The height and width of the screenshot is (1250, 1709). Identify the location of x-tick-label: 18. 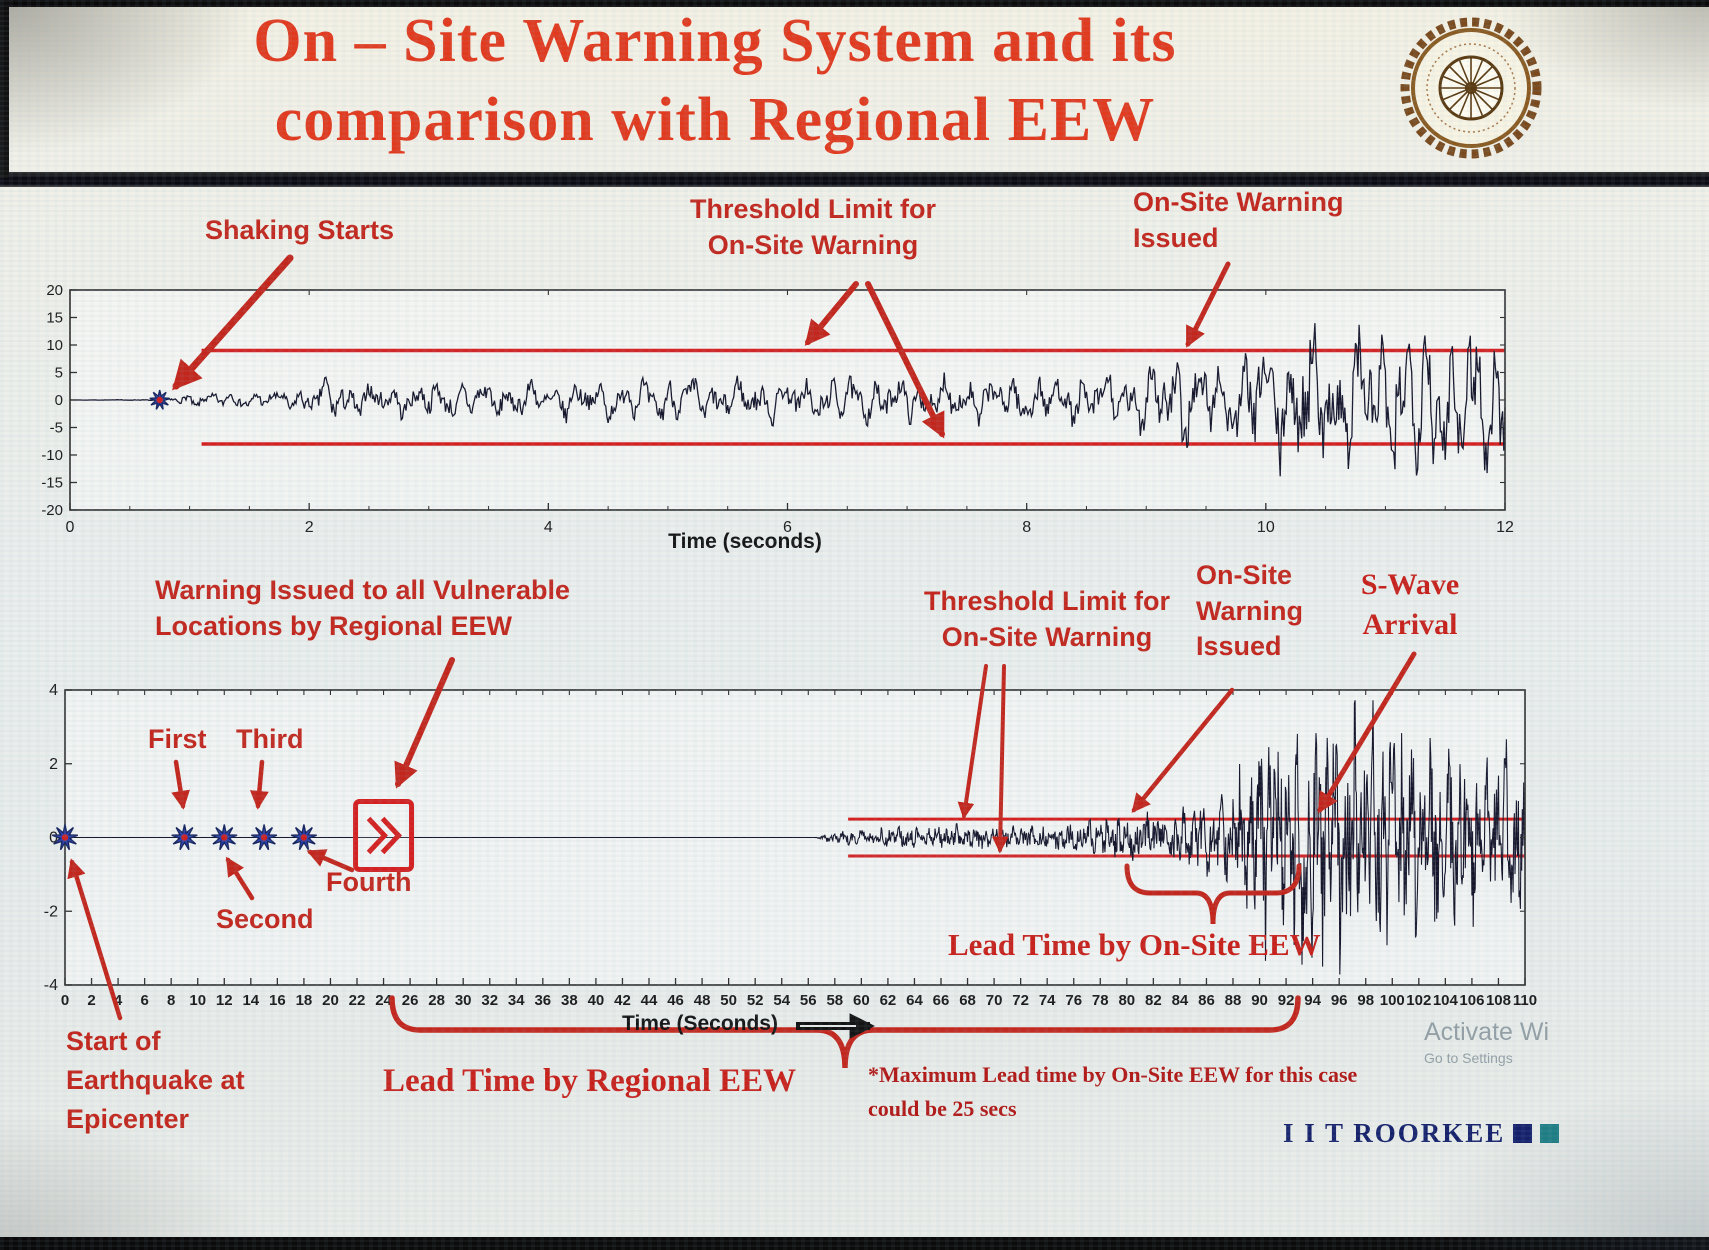
(304, 999).